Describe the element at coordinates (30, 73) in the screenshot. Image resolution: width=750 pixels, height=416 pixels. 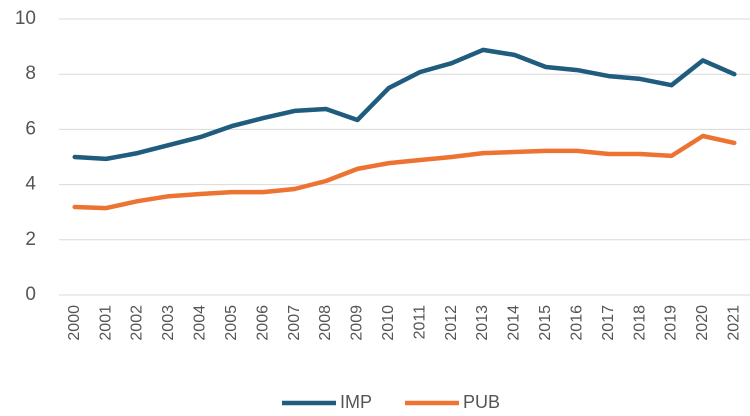
I see `y-tick-label: 8` at that location.